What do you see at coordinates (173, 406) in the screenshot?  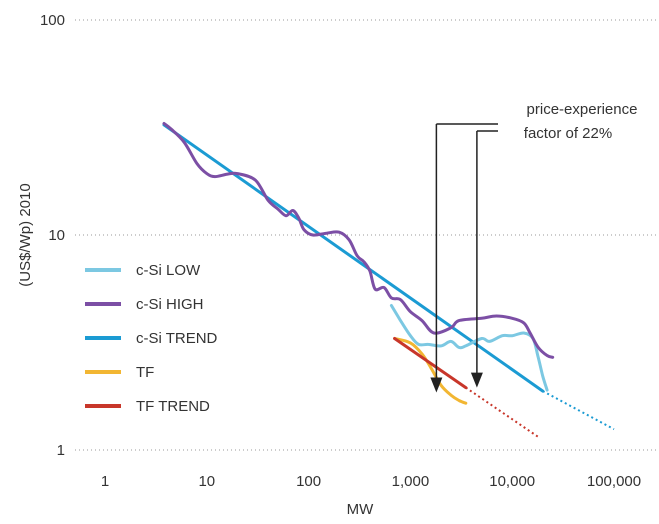 I see `legend-label: TF TREND` at bounding box center [173, 406].